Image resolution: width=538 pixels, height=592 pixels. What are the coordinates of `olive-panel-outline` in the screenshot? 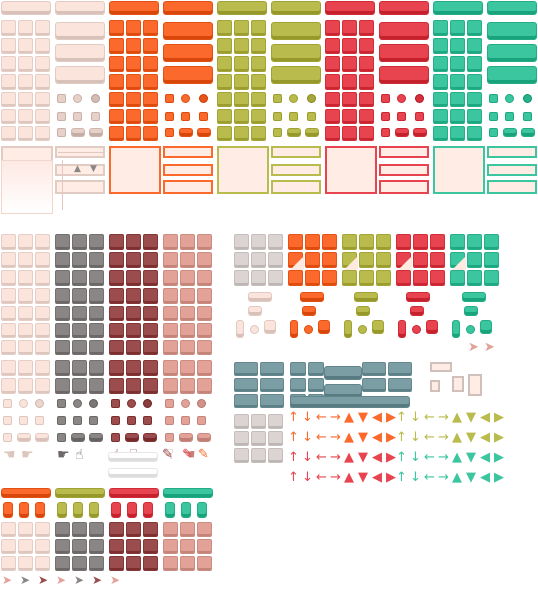 It's located at (243, 170).